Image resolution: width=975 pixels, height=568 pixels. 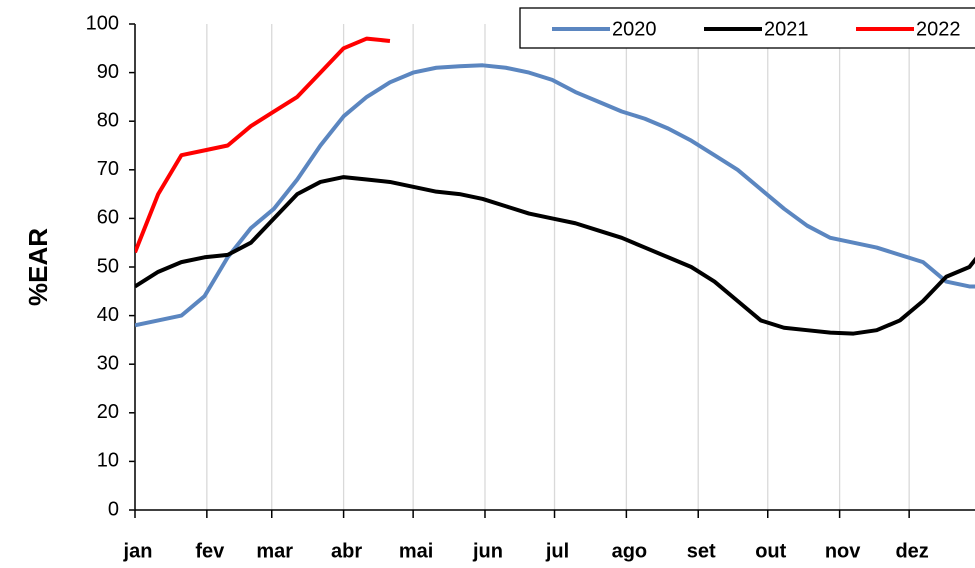 What do you see at coordinates (634, 29) in the screenshot?
I see `legend-label: 2020` at bounding box center [634, 29].